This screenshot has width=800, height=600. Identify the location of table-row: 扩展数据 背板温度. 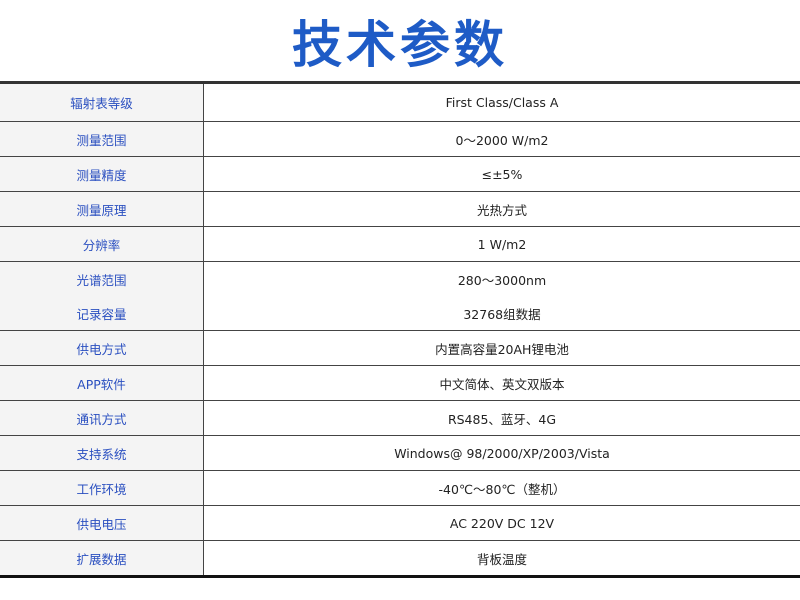
(400, 558).